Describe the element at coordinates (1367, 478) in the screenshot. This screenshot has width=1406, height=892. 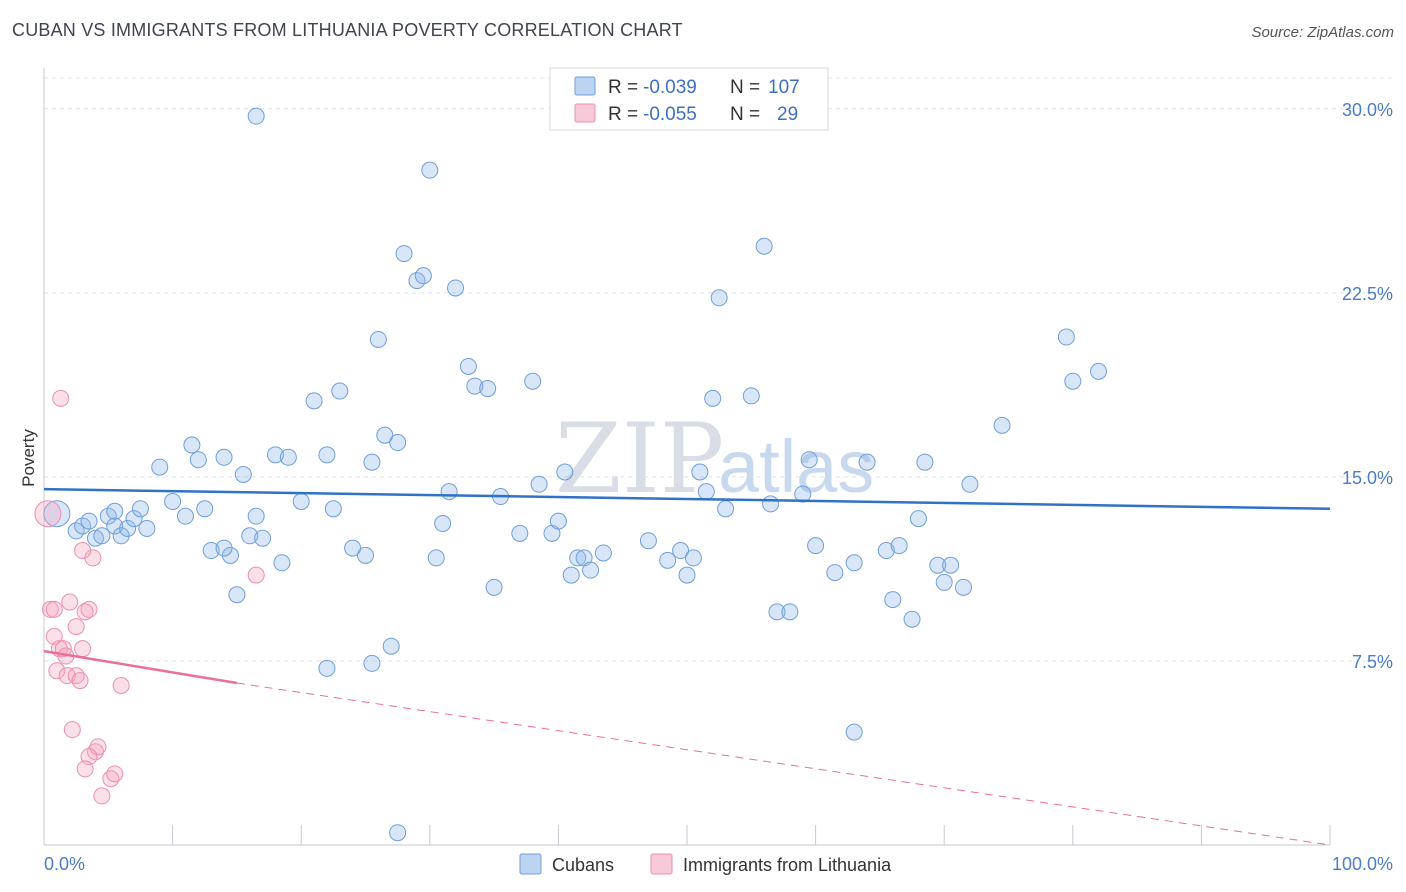
I see `y-tick-label-1: 15.0%` at that location.